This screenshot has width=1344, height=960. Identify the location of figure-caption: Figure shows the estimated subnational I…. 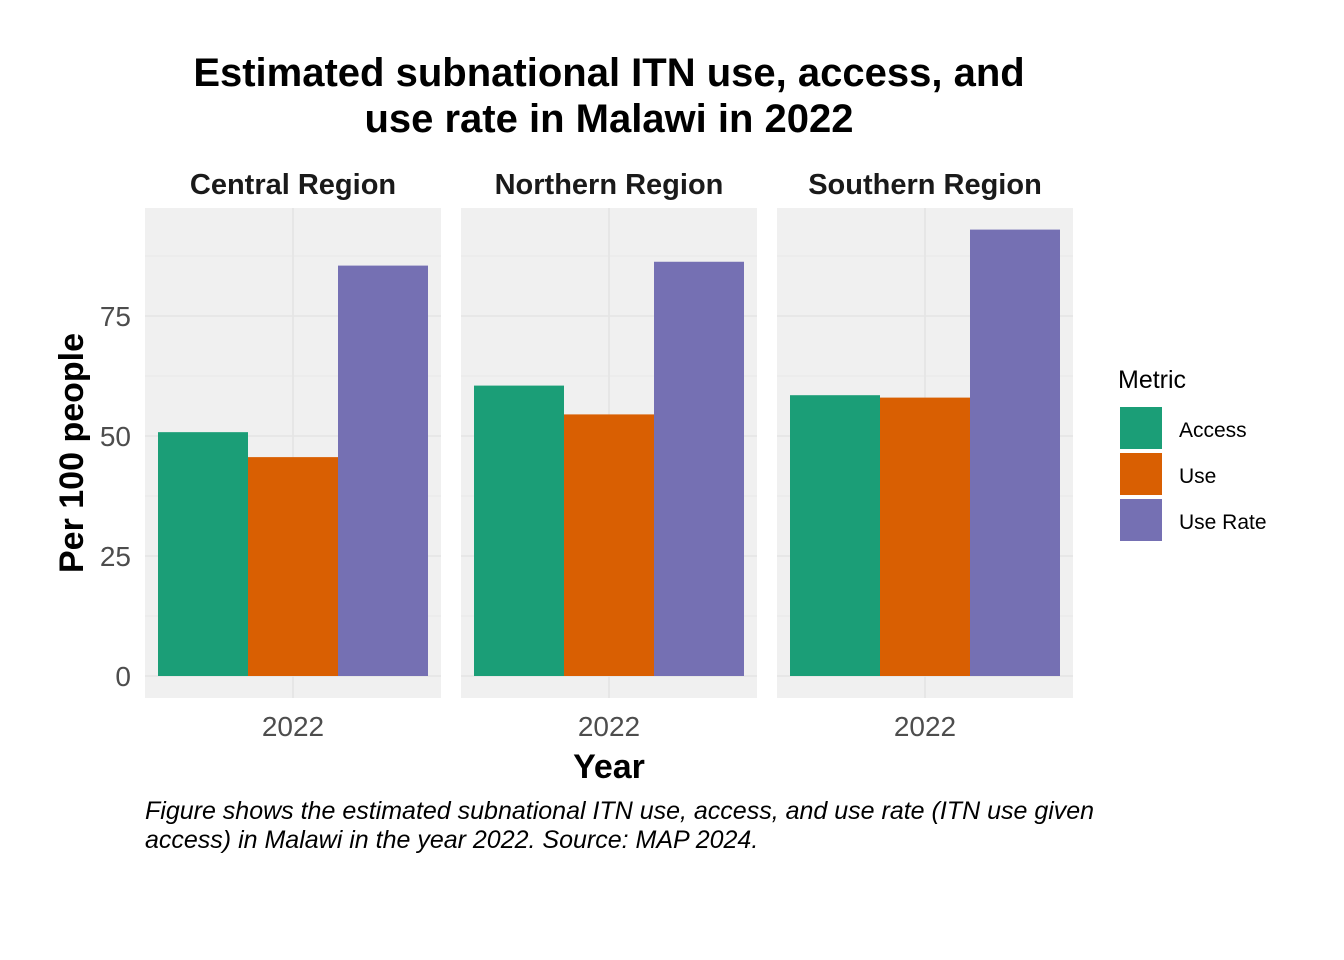
(619, 825).